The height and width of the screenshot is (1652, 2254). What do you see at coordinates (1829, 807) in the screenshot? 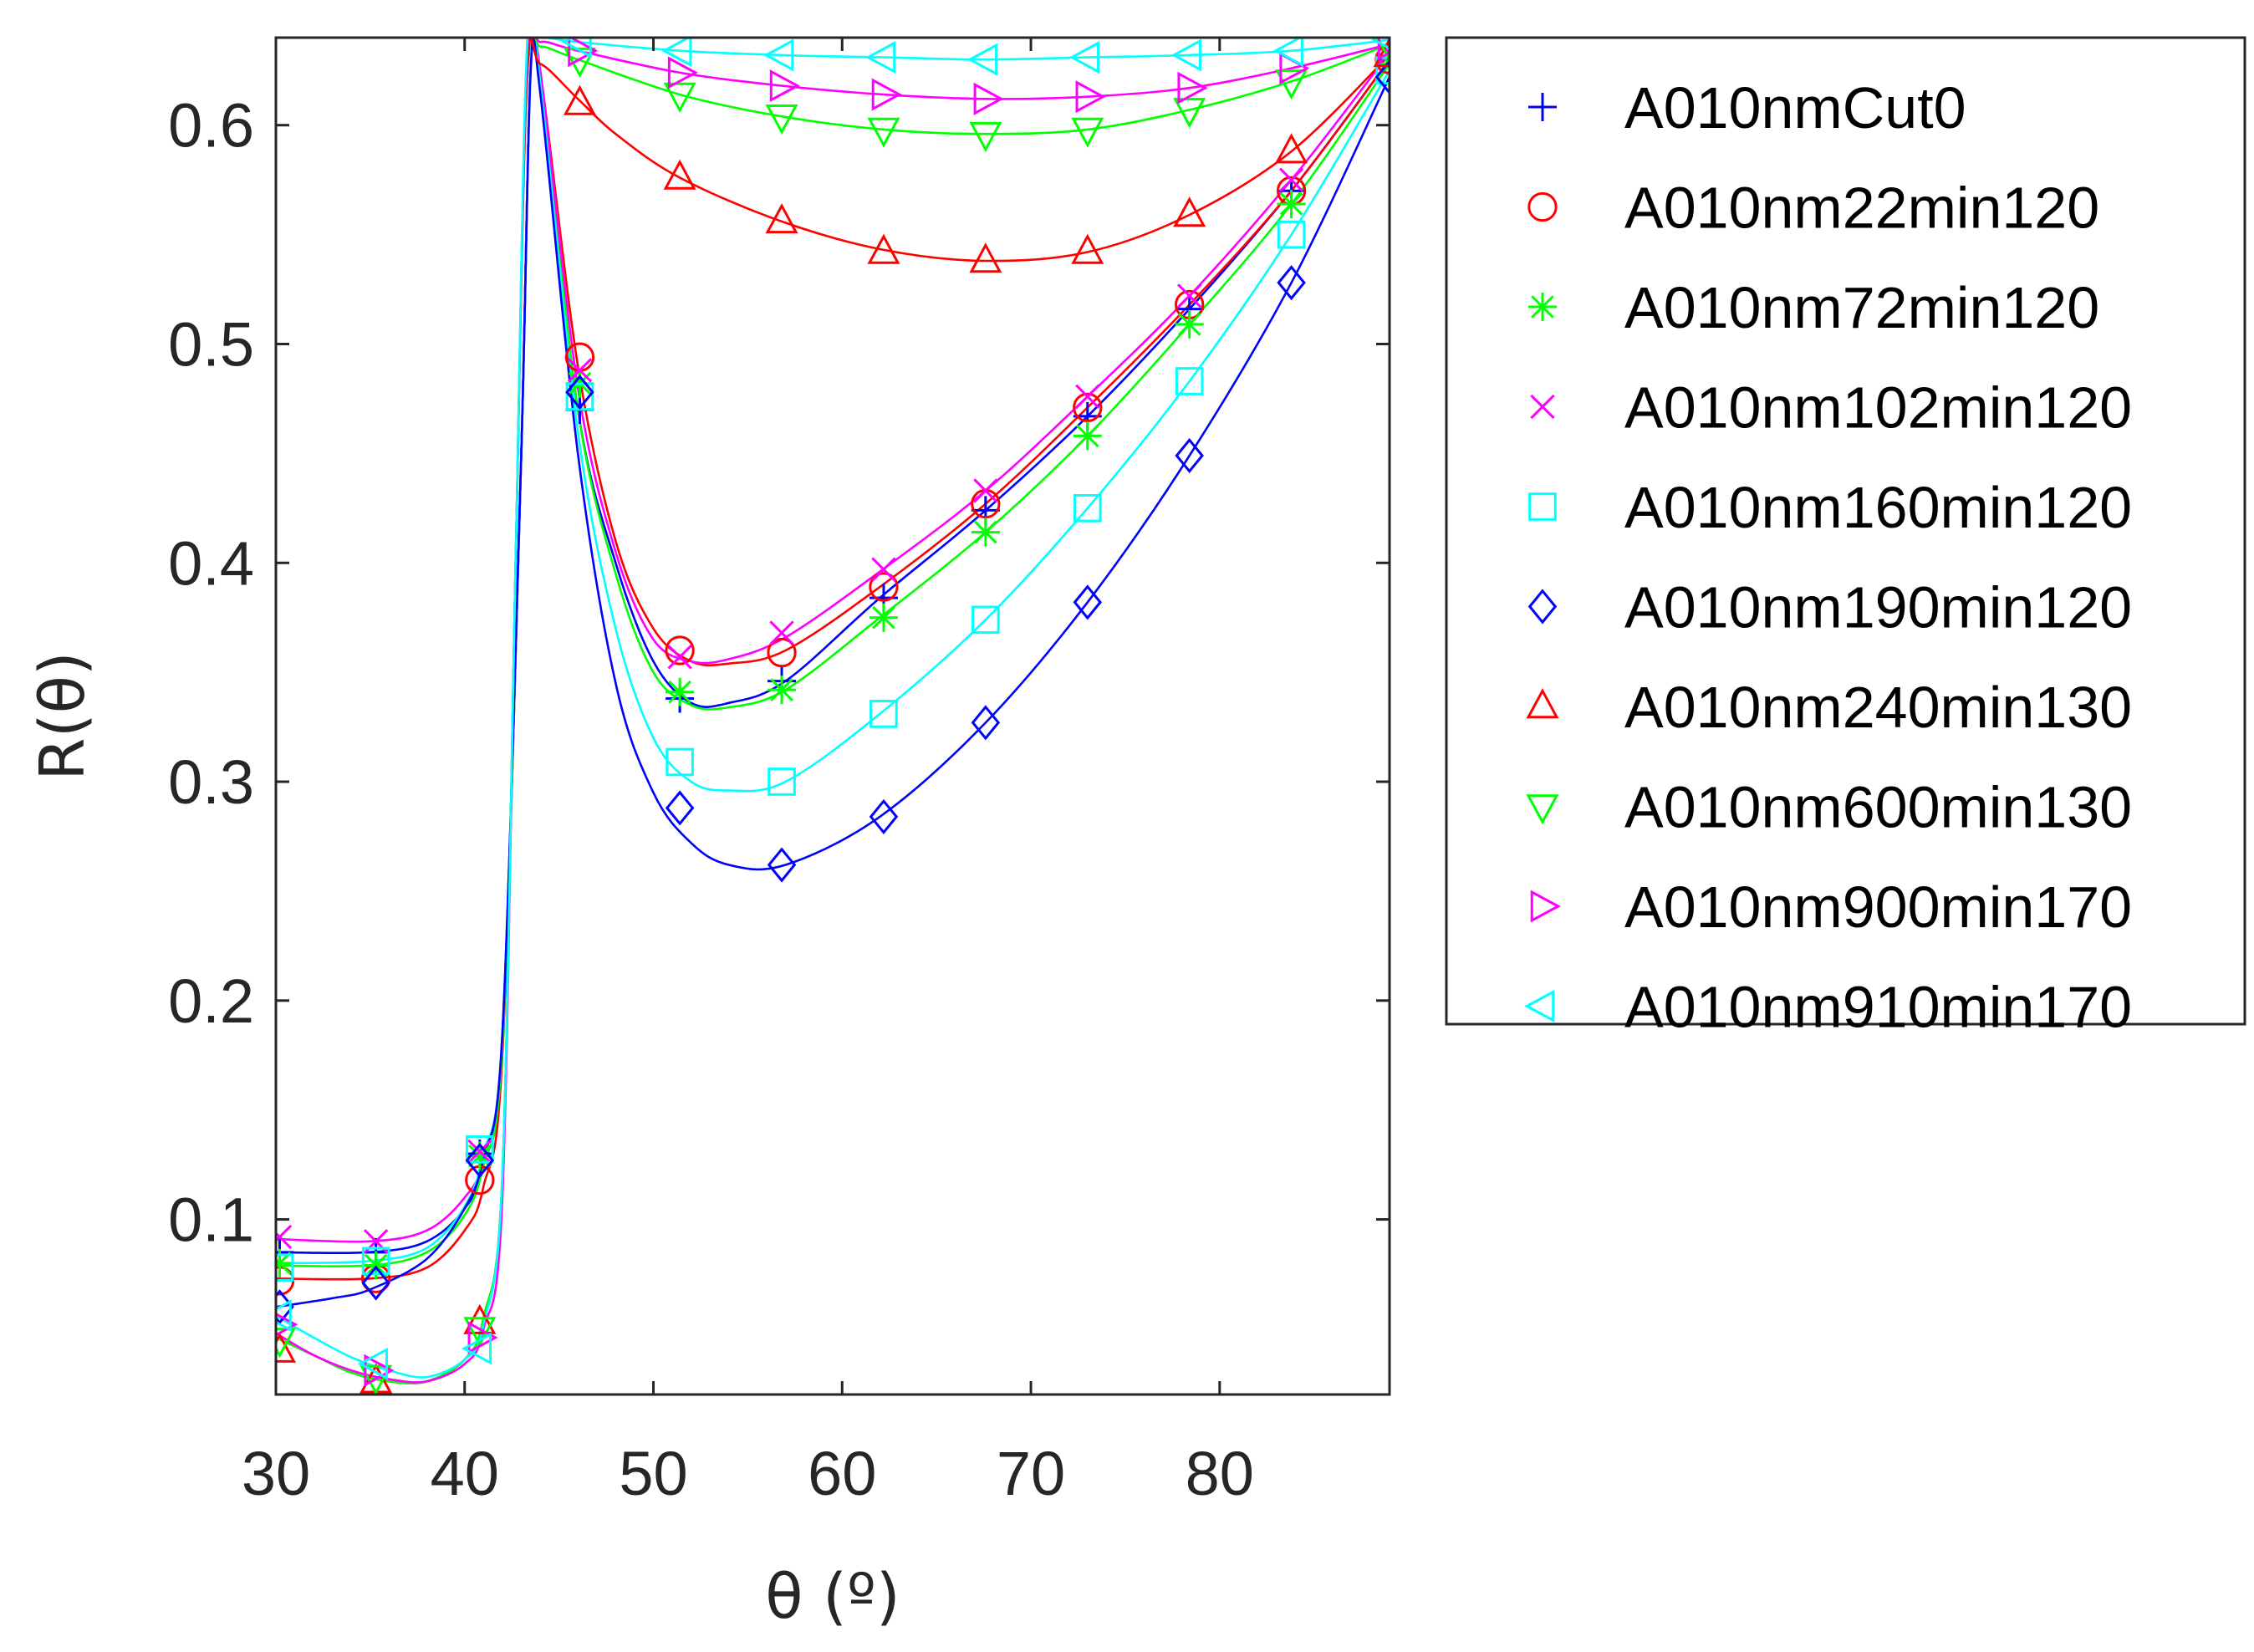
I see `legend-item: A010nm600min130` at bounding box center [1829, 807].